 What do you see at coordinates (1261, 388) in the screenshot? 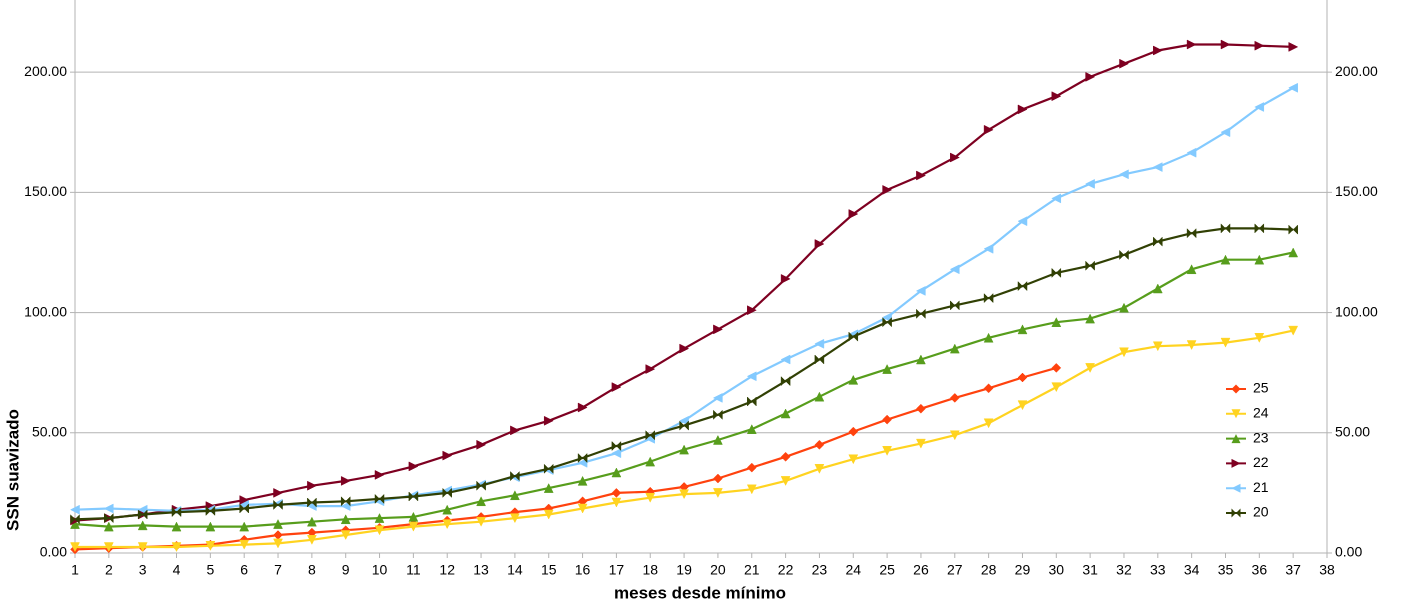
I see `legend-label: 25` at bounding box center [1261, 388].